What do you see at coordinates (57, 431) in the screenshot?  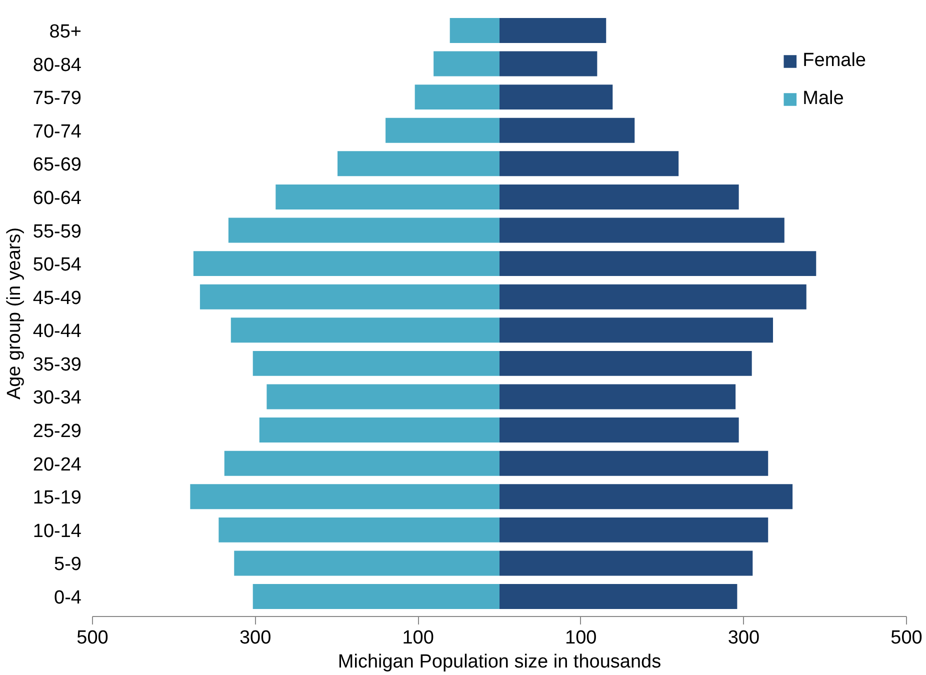 I see `y-tick-label: 25-29` at bounding box center [57, 431].